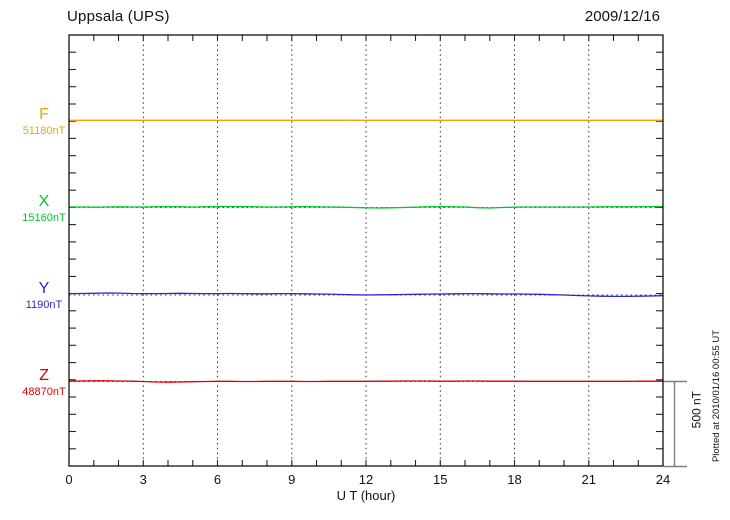  I want to click on trace-letter-X: X, so click(44, 201).